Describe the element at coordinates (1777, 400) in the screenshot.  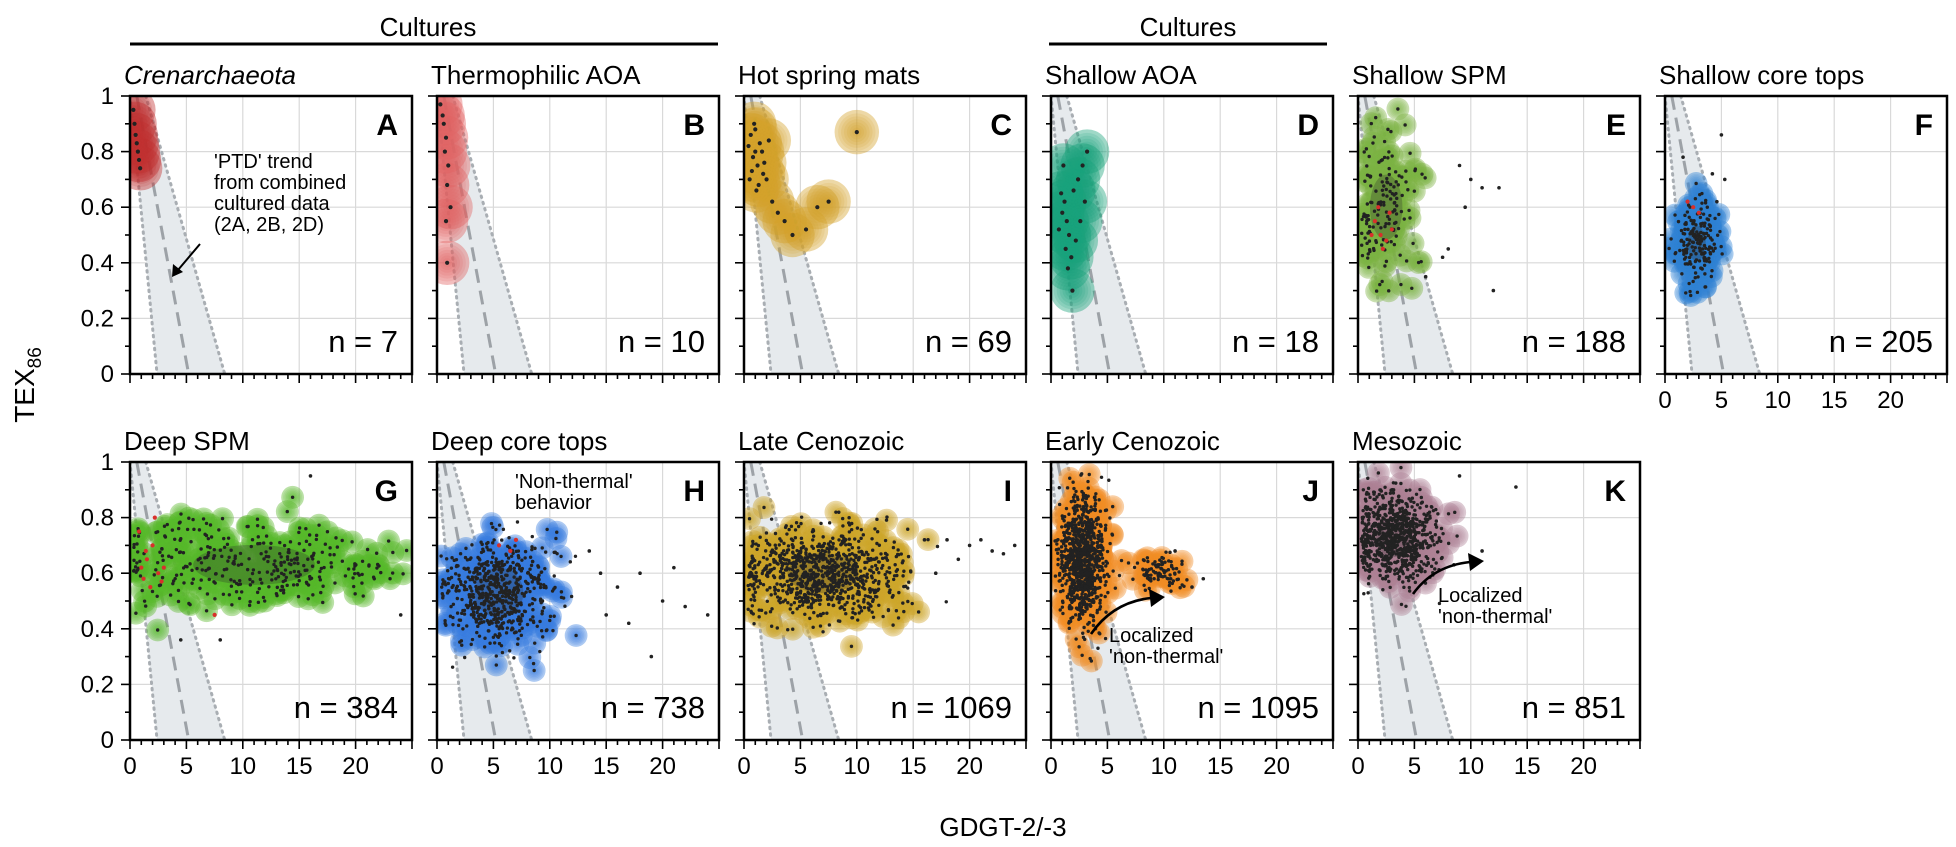
I see `x-tick-label: 10` at that location.